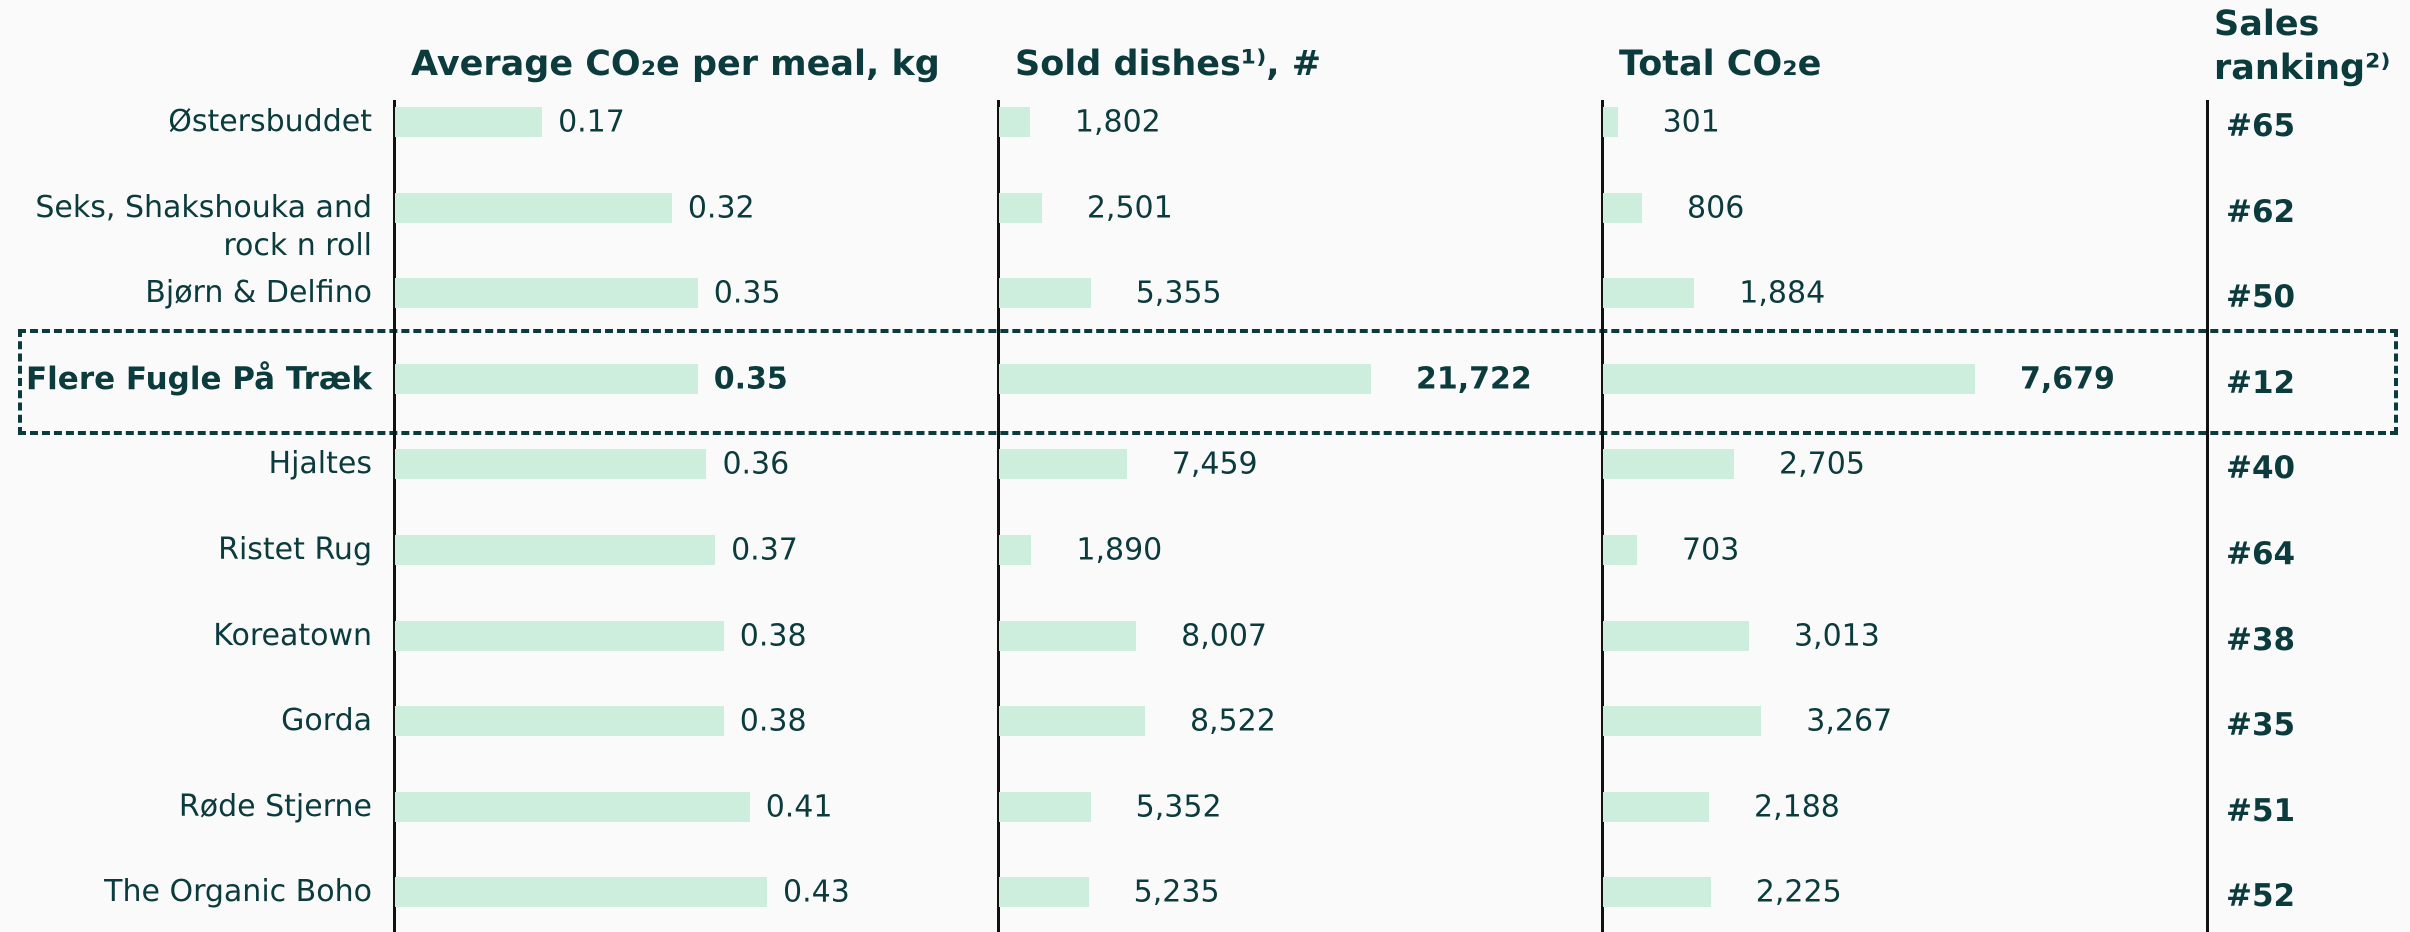  I want to click on ranking-header: Sales ranking²⁾, so click(2302, 46).